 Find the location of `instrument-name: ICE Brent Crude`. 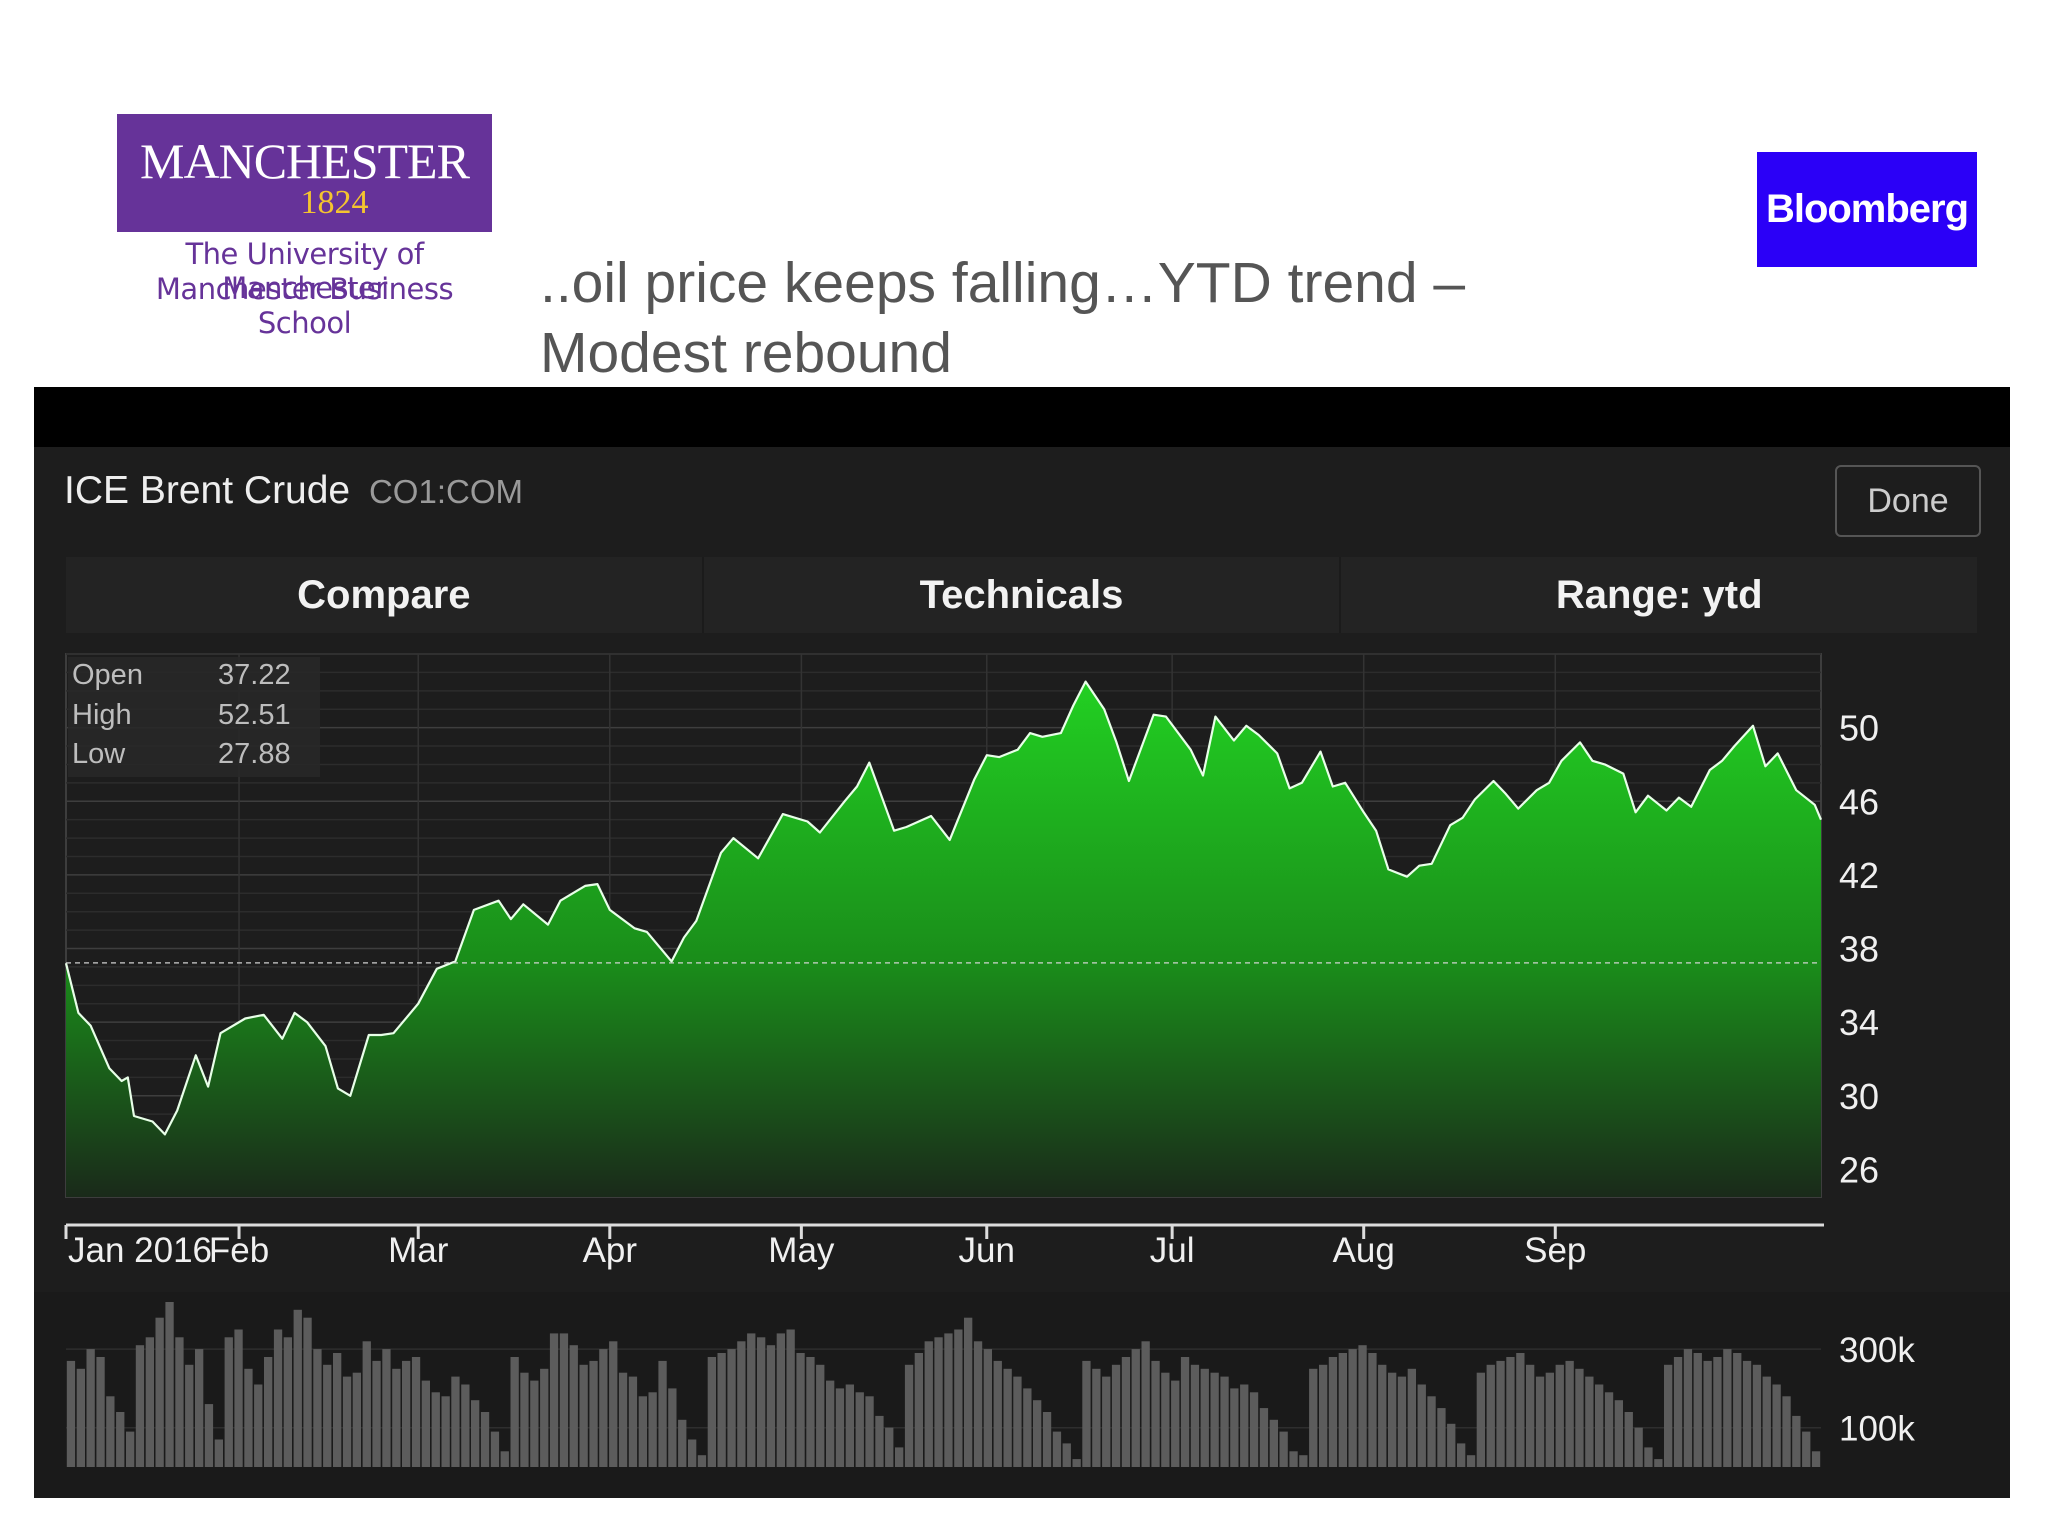

instrument-name: ICE Brent Crude is located at coordinates (207, 490).